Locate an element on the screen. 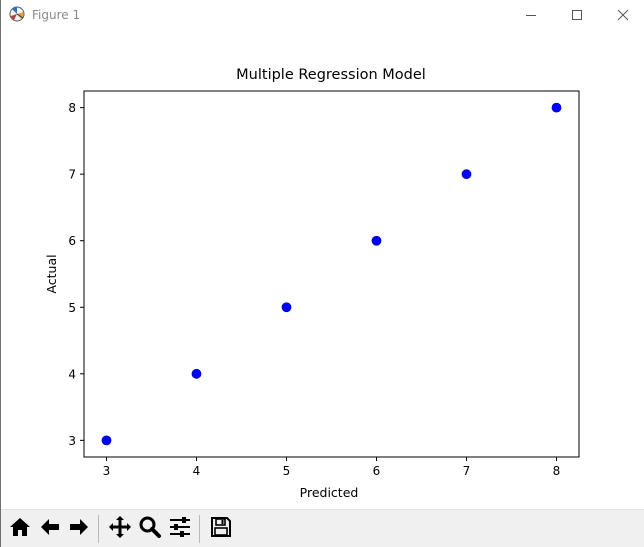 This screenshot has width=644, height=547. matplotlib-icon is located at coordinates (17, 14).